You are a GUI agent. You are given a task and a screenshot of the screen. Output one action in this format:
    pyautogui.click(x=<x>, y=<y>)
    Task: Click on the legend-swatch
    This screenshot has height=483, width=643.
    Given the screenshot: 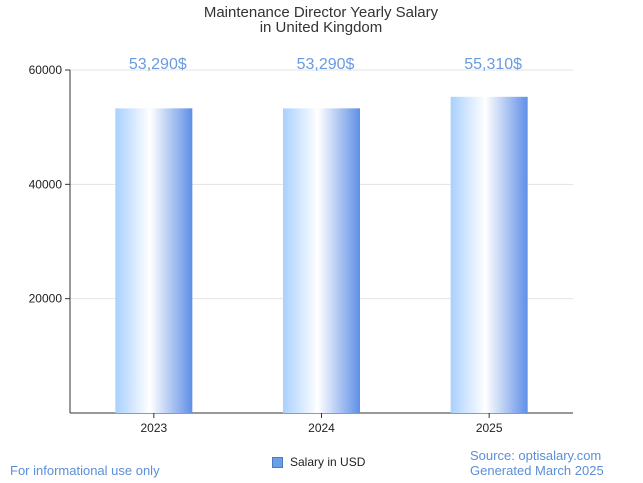 What is the action you would take?
    pyautogui.click(x=277, y=462)
    